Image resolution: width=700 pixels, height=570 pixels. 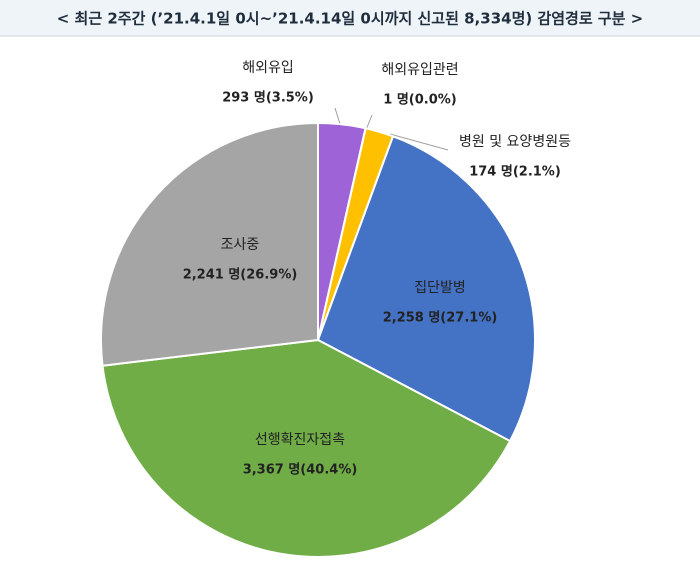 I want to click on pie-slice, so click(x=209, y=244).